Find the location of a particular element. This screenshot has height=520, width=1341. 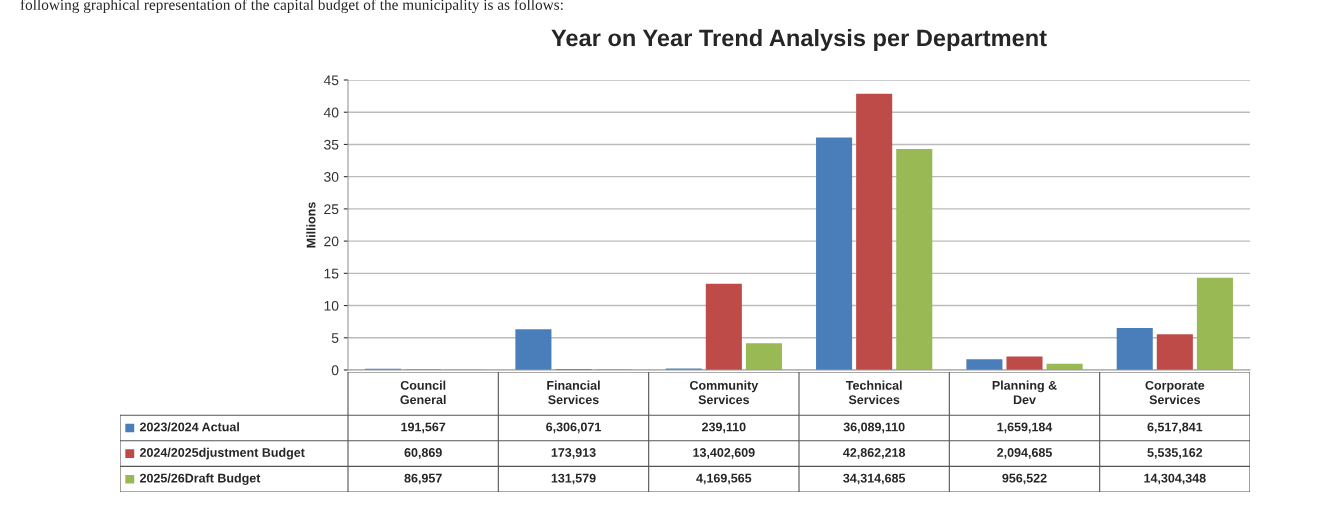

y-tick-label: 30 is located at coordinates (331, 177).